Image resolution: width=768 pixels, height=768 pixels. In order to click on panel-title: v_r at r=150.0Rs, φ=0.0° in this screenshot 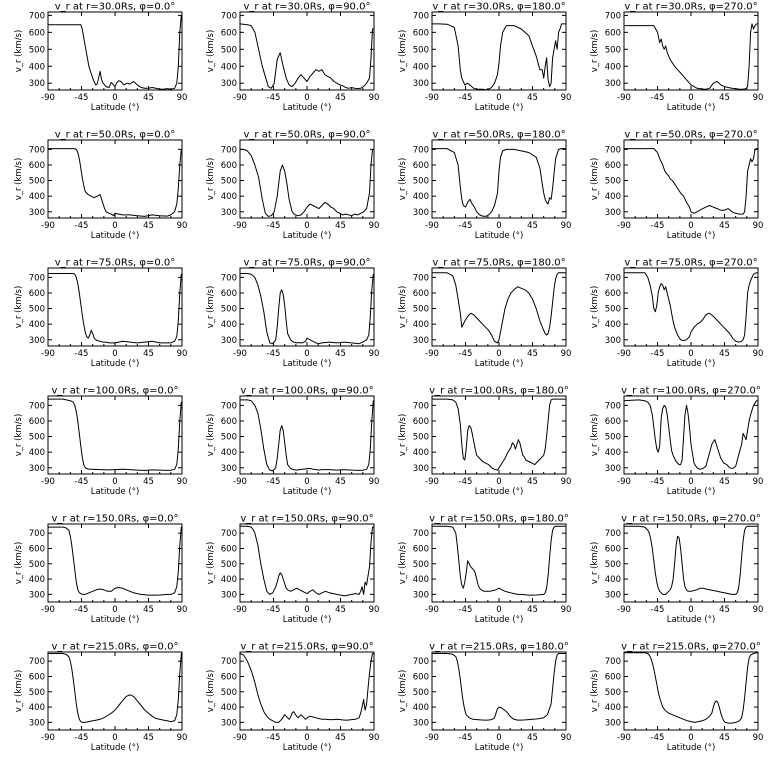, I will do `click(115, 519)`.